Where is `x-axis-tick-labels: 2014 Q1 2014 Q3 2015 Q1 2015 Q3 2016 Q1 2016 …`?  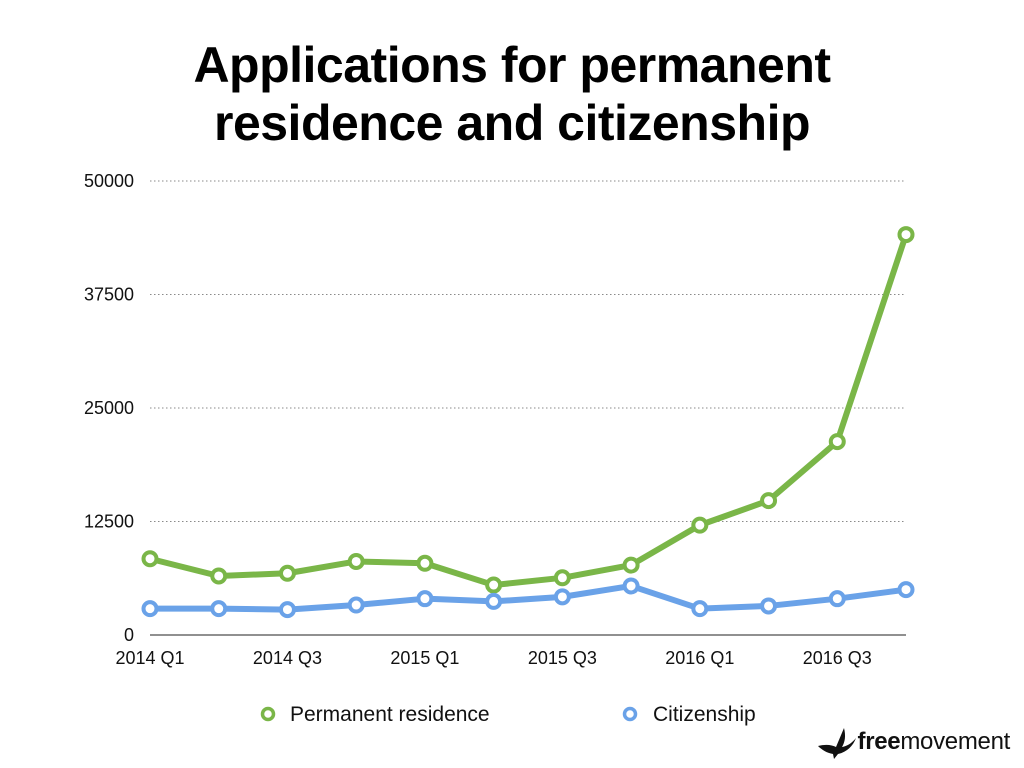 x-axis-tick-labels: 2014 Q1 2014 Q3 2015 Q1 2015 Q3 2016 Q1 2016 … is located at coordinates (493, 658).